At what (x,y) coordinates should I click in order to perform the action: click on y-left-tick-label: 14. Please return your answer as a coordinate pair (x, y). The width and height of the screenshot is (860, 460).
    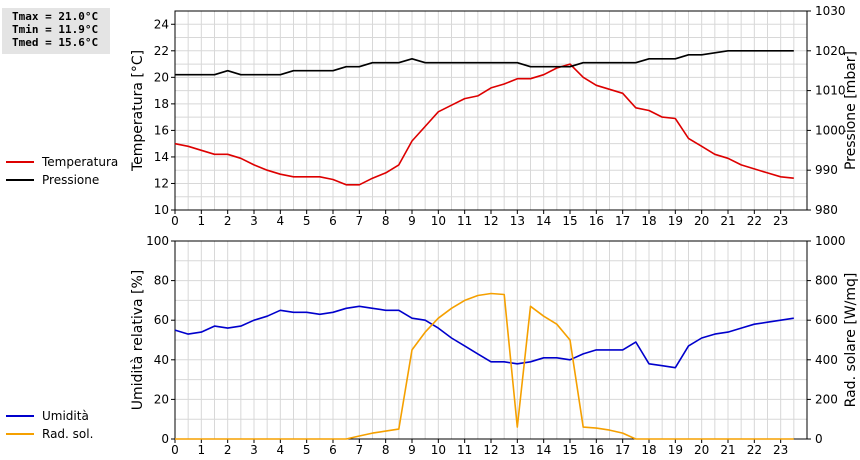
    Looking at the image, I should click on (161, 157).